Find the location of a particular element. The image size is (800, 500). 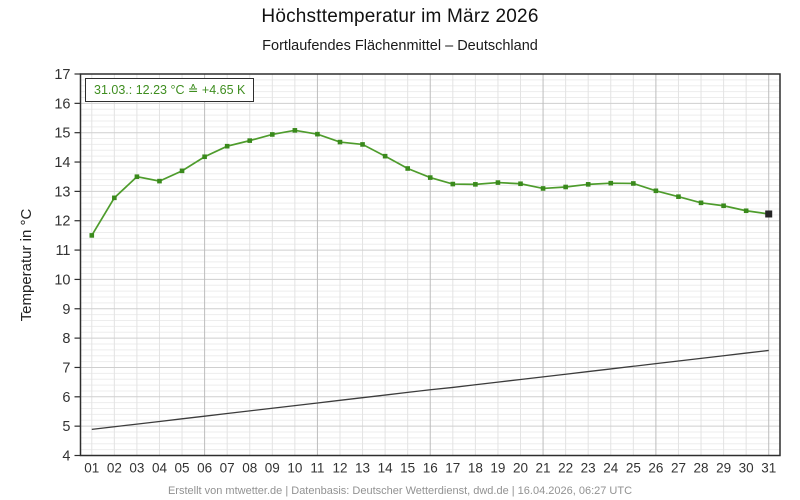

x-tick-label: 16 is located at coordinates (430, 468).